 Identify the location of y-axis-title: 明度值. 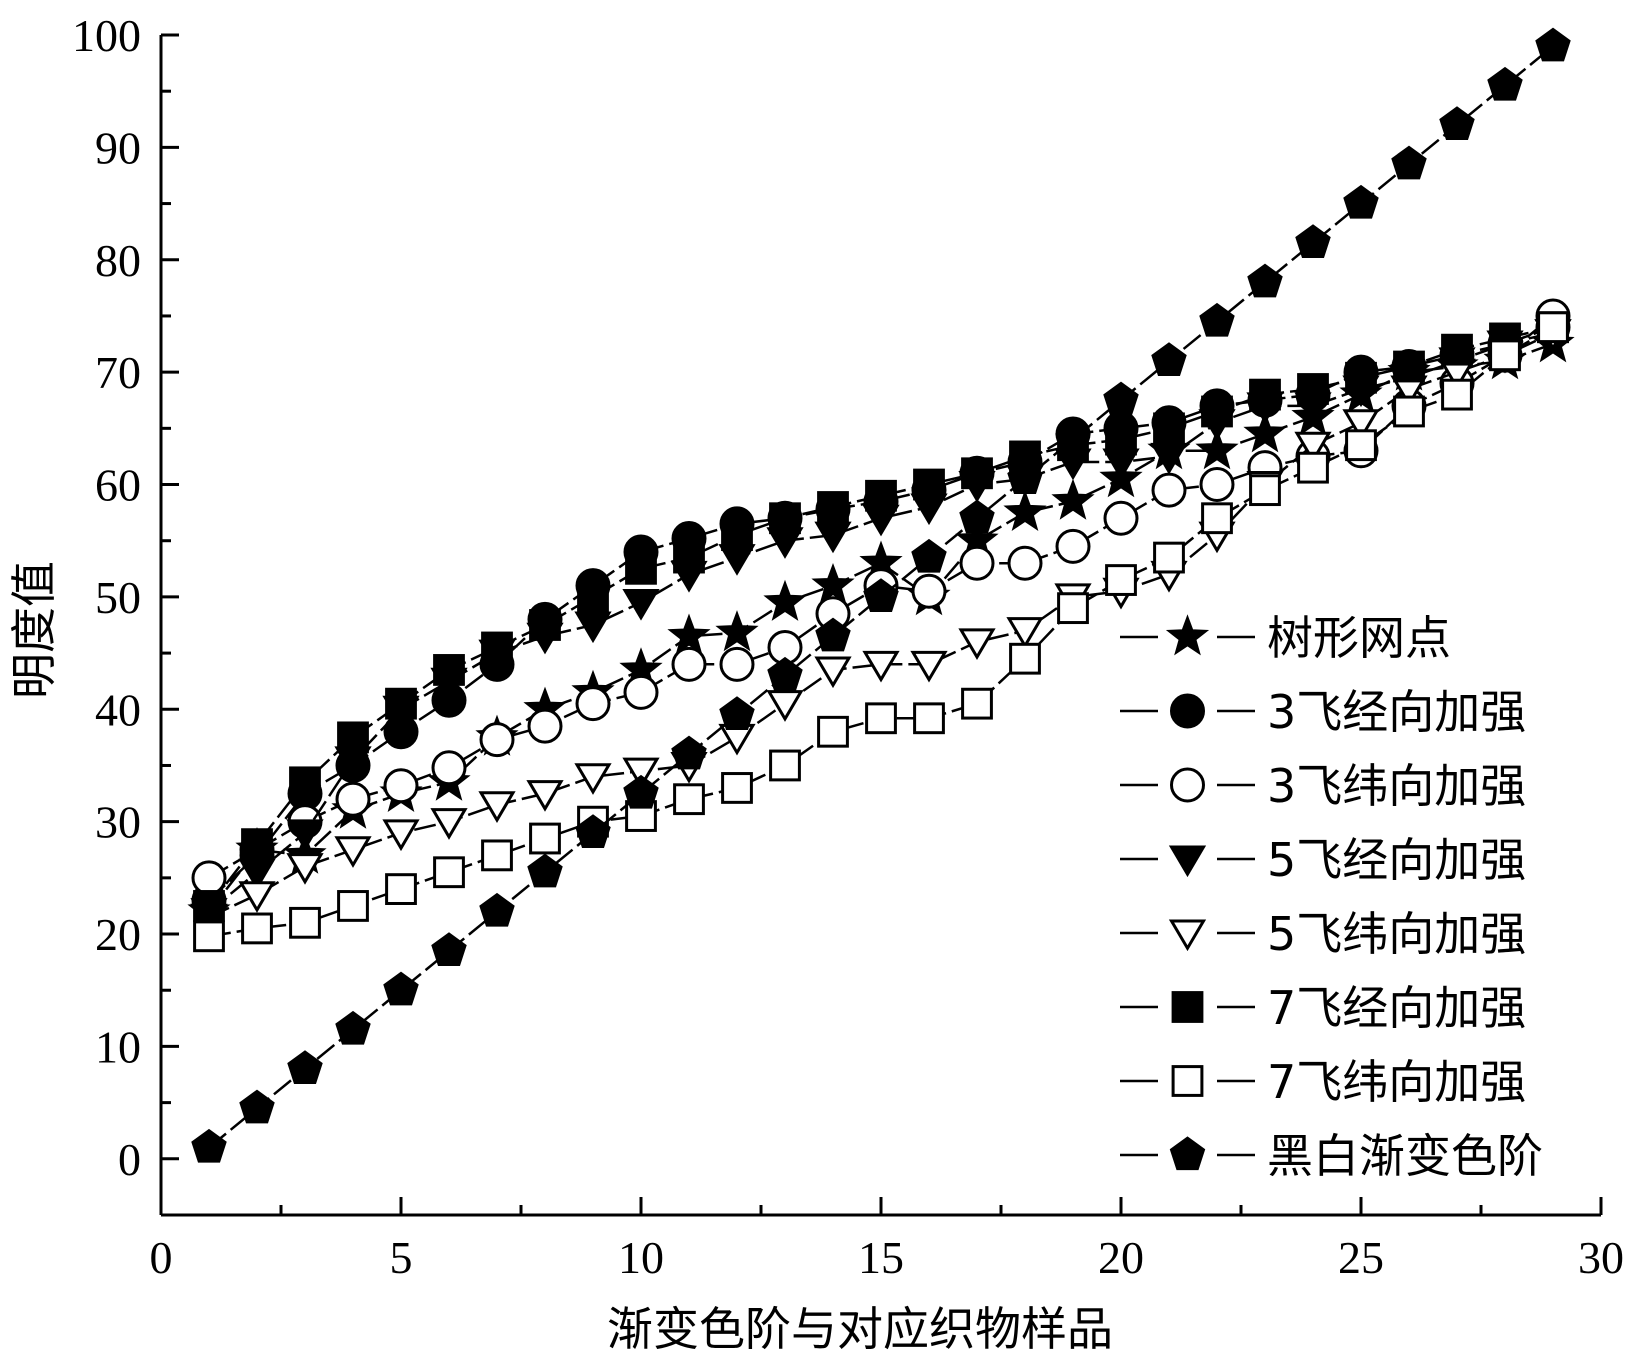
(34, 630).